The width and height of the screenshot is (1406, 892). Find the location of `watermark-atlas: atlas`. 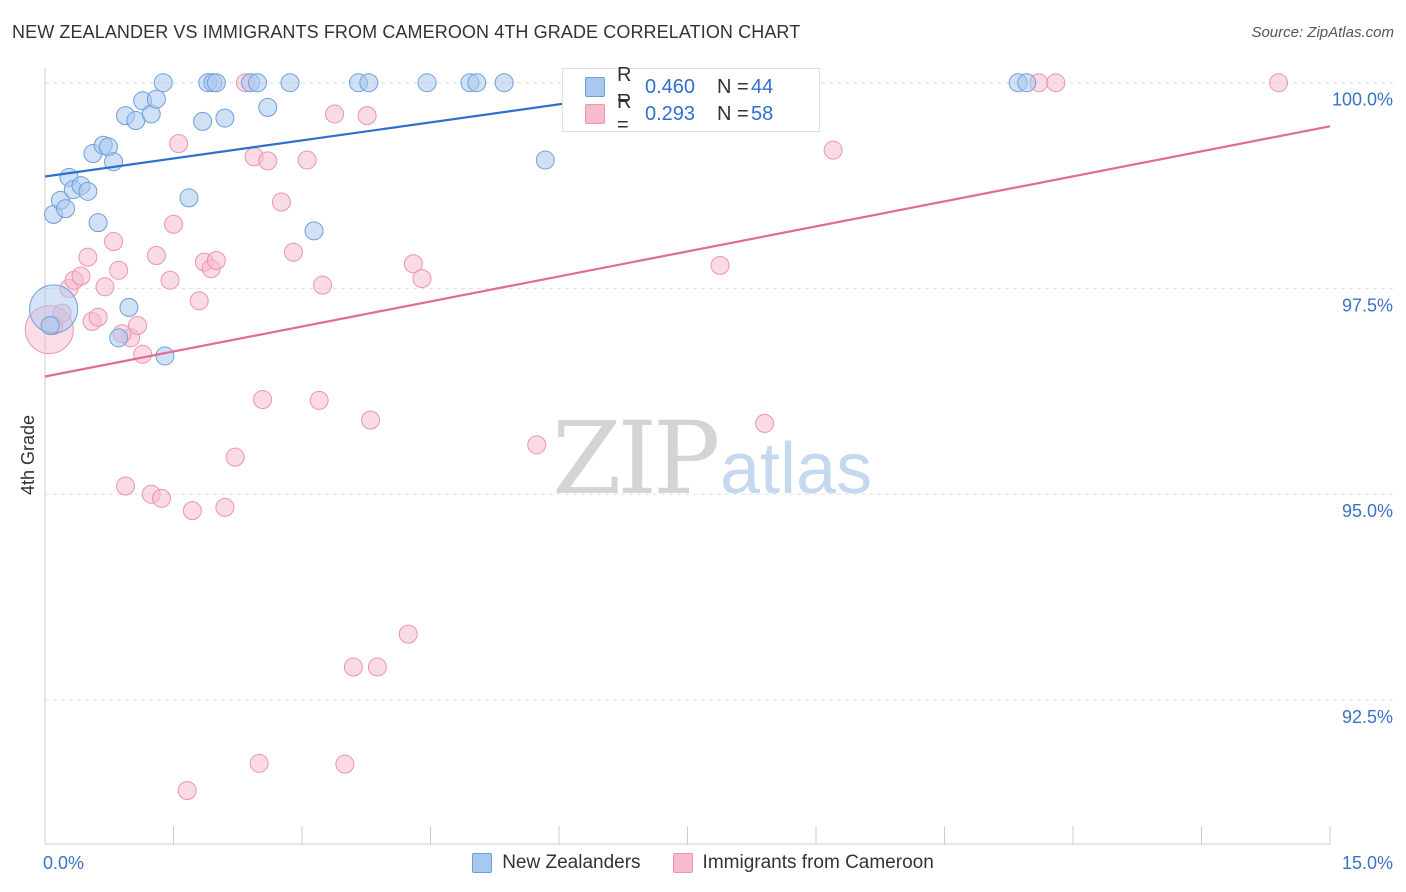

watermark-atlas: atlas is located at coordinates (796, 469).